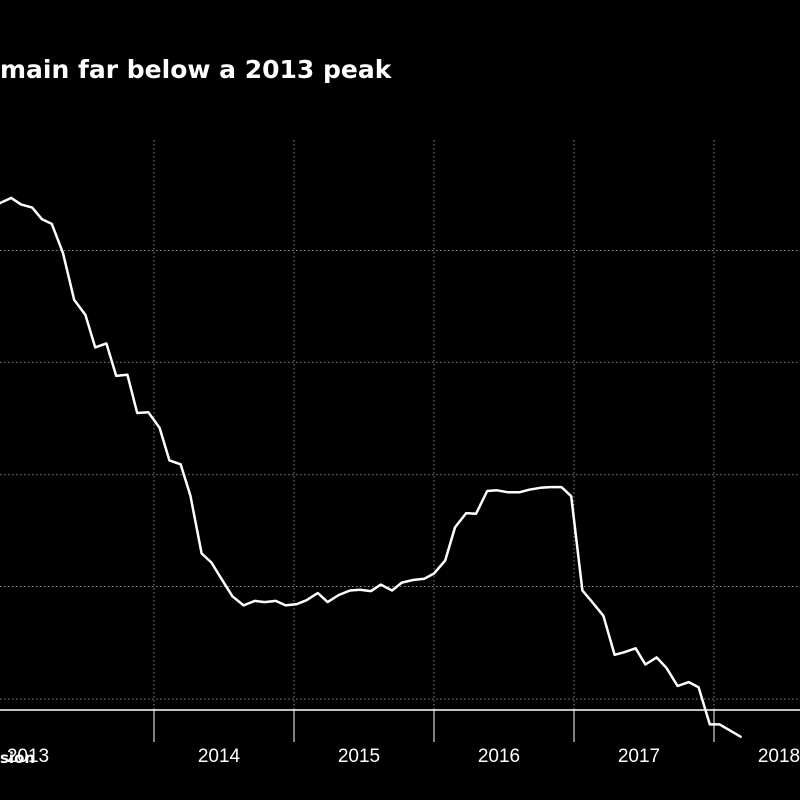  I want to click on x-tick-label: 2013, so click(28, 756).